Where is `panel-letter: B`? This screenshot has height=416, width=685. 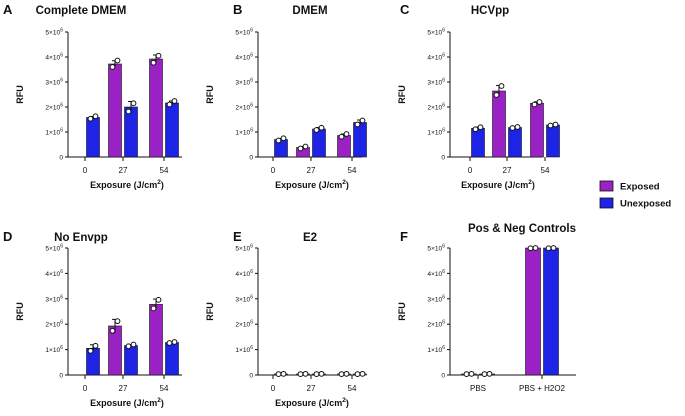 panel-letter: B is located at coordinates (237, 9).